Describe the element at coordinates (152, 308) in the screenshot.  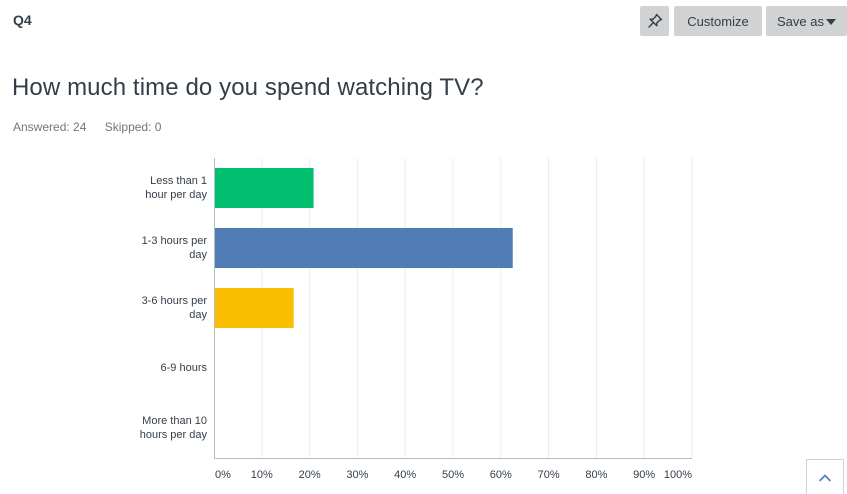
I see `category-label-3: 3-6 hours per day` at that location.